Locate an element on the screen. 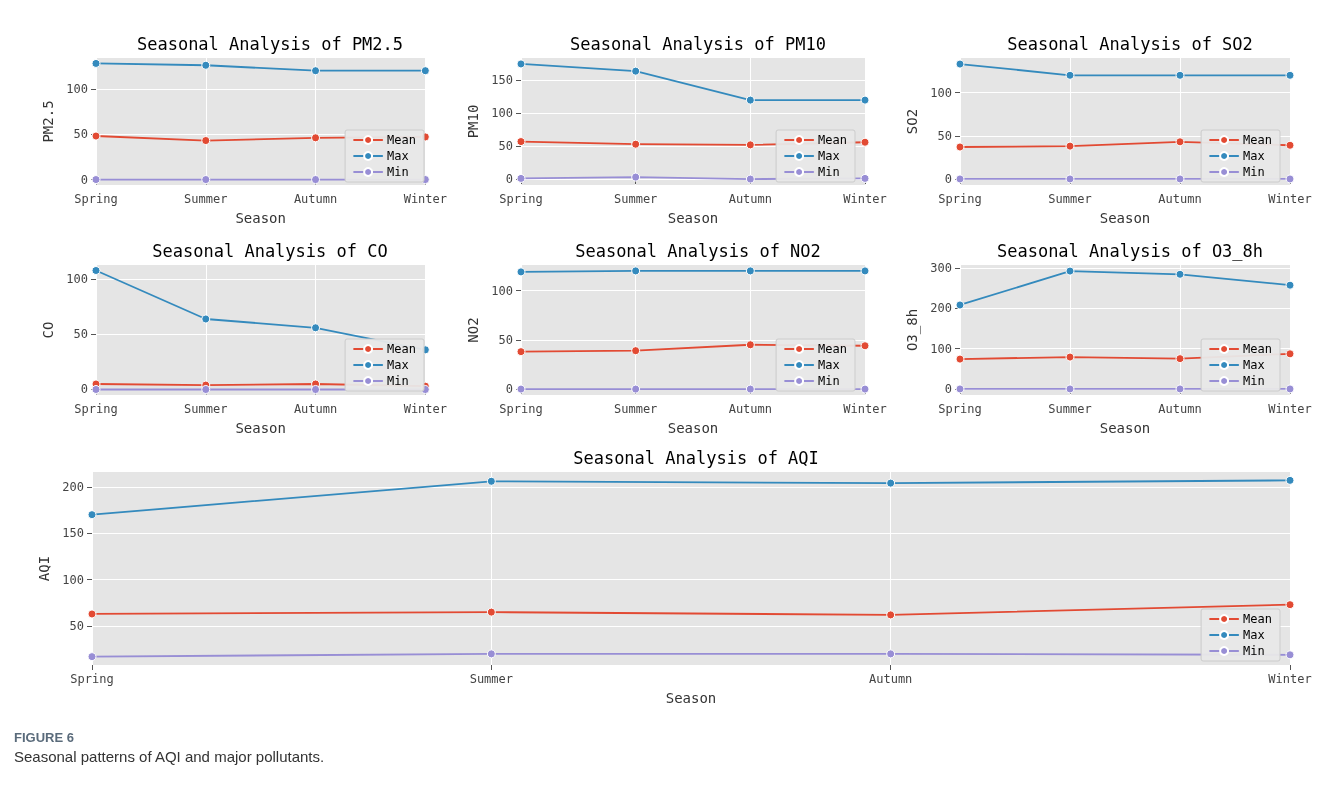  y-axis-title: O3_8h is located at coordinates (913, 330).